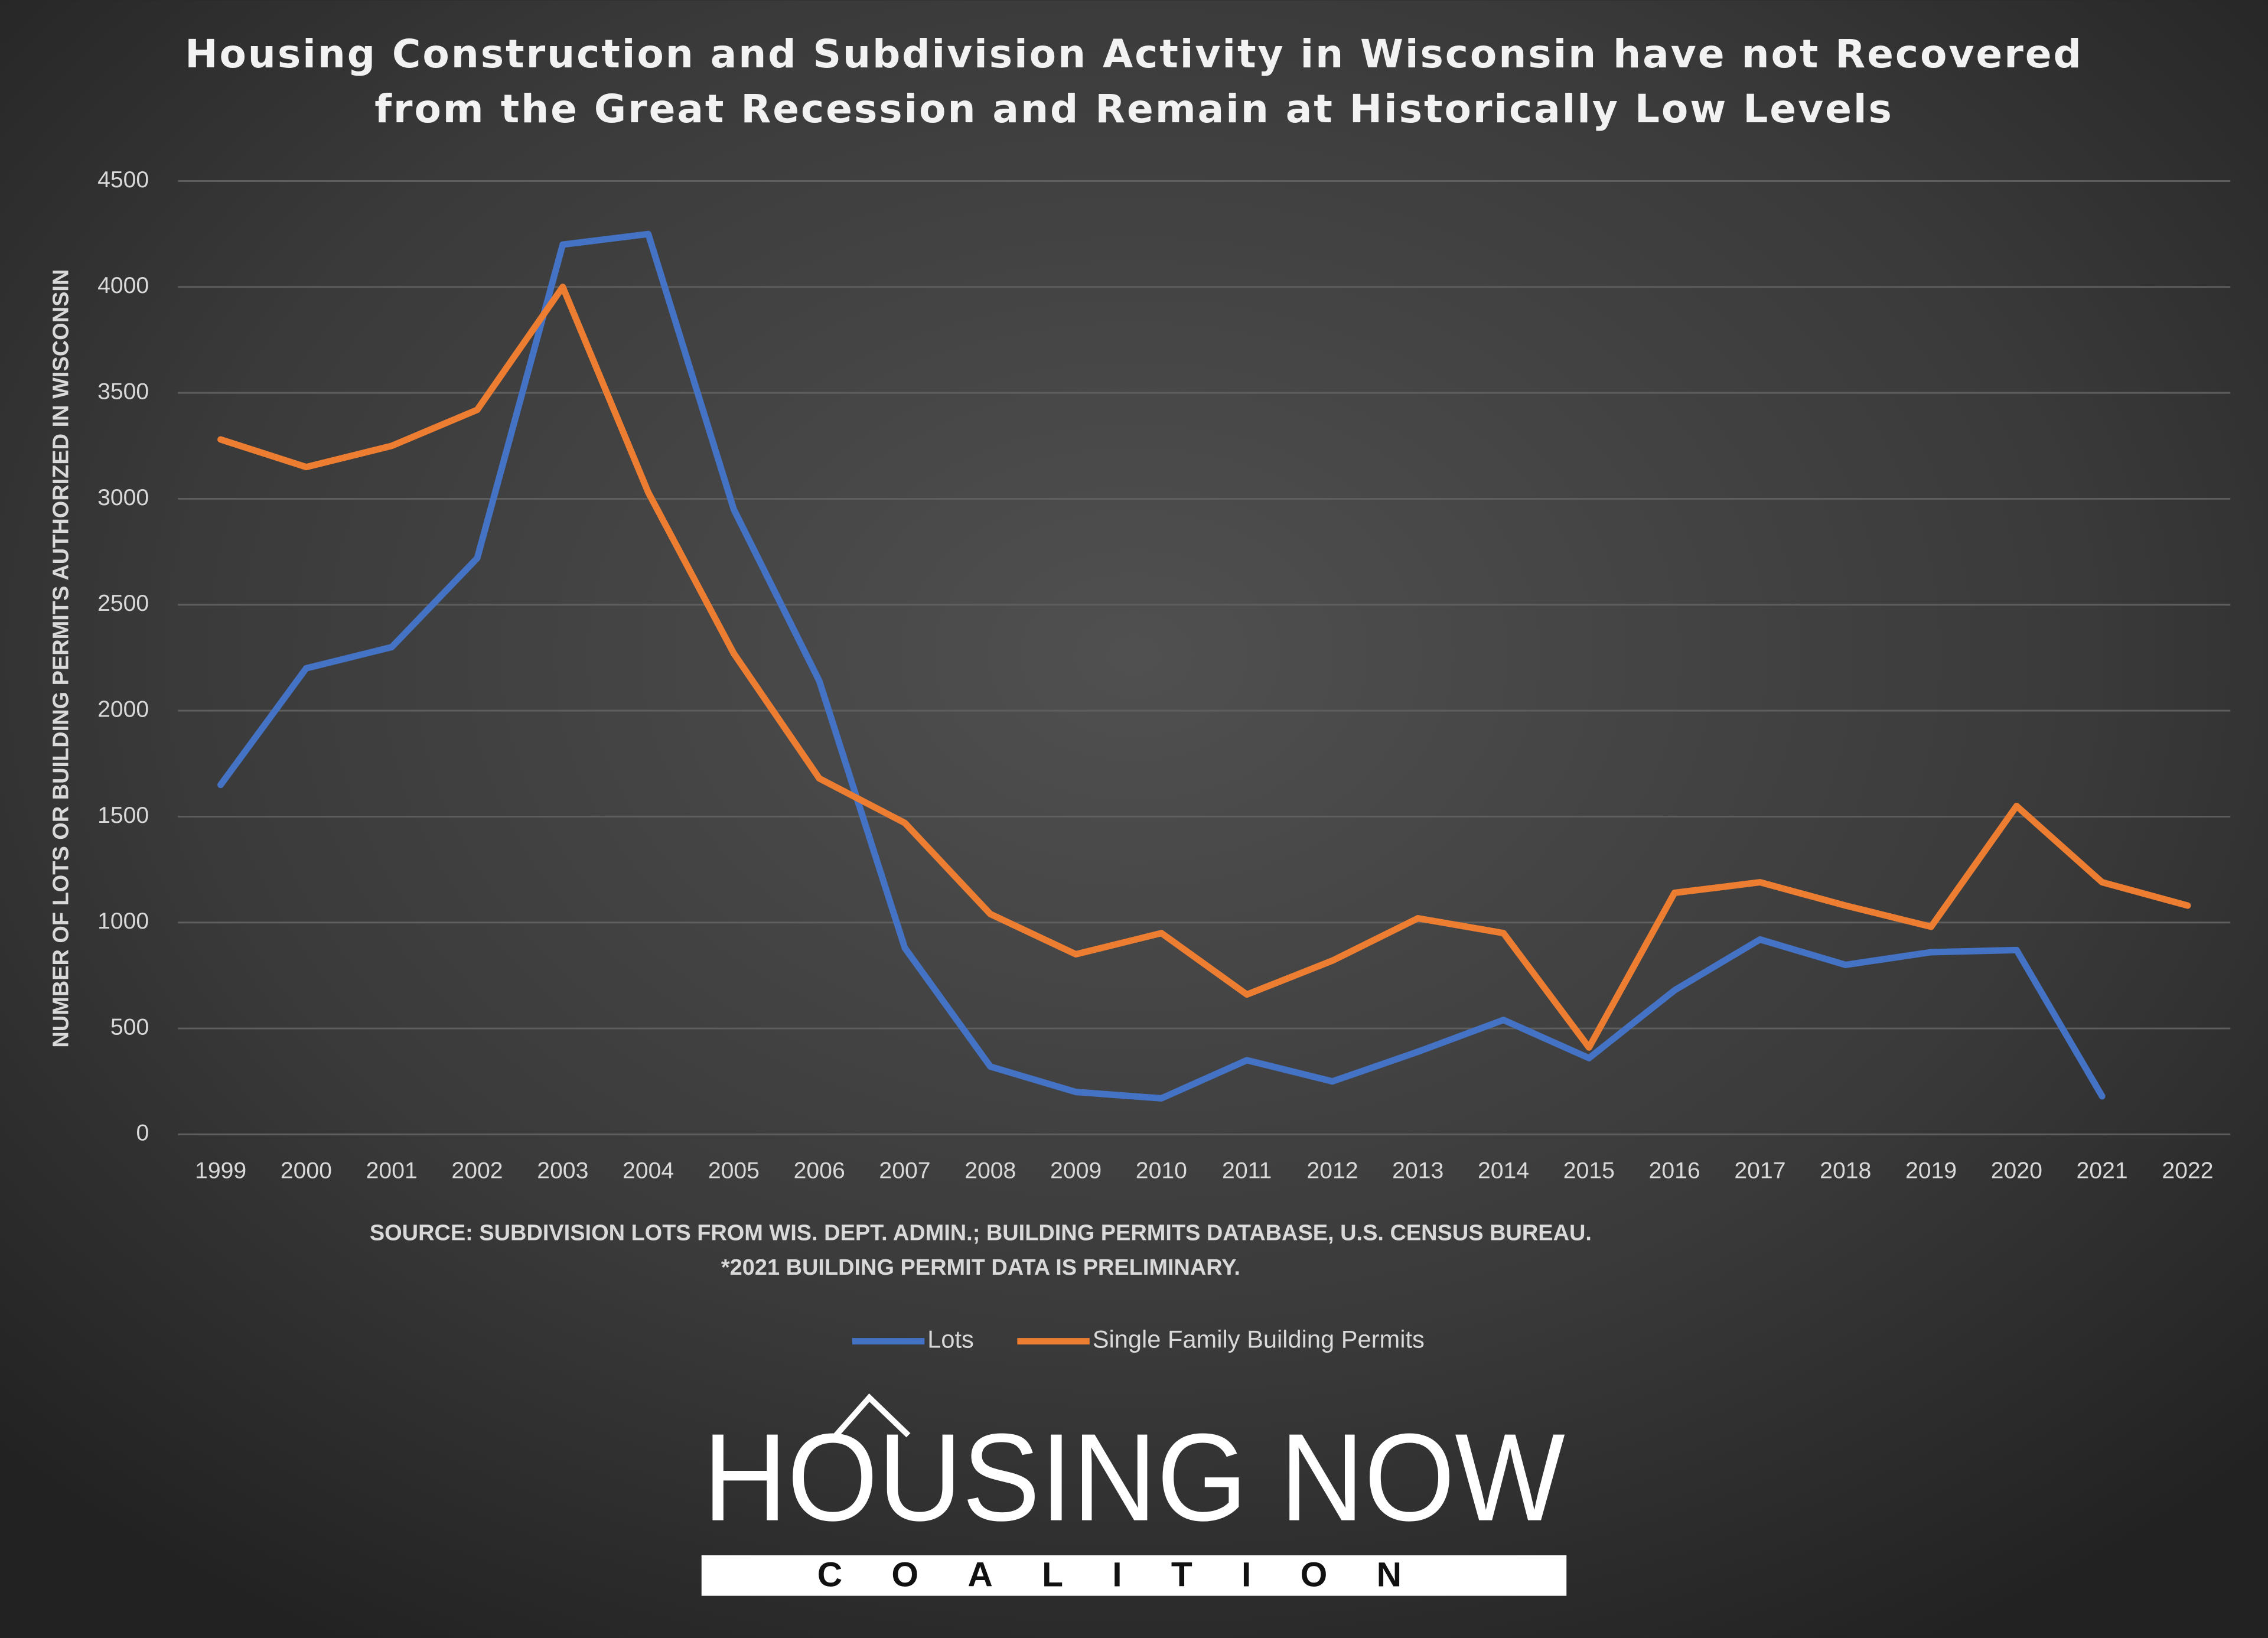  What do you see at coordinates (123, 497) in the screenshot?
I see `y-tick-label: 3000` at bounding box center [123, 497].